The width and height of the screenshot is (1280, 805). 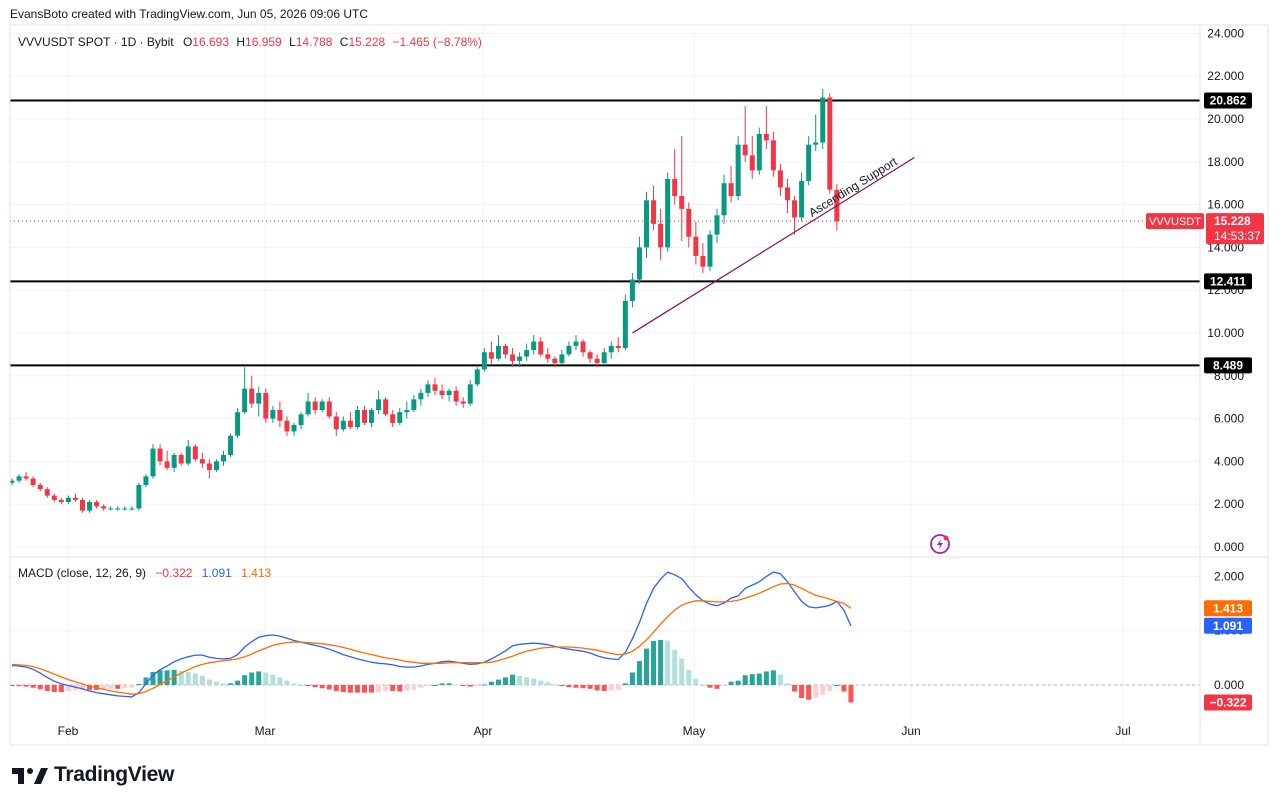 I want to click on support-line, so click(x=773, y=245).